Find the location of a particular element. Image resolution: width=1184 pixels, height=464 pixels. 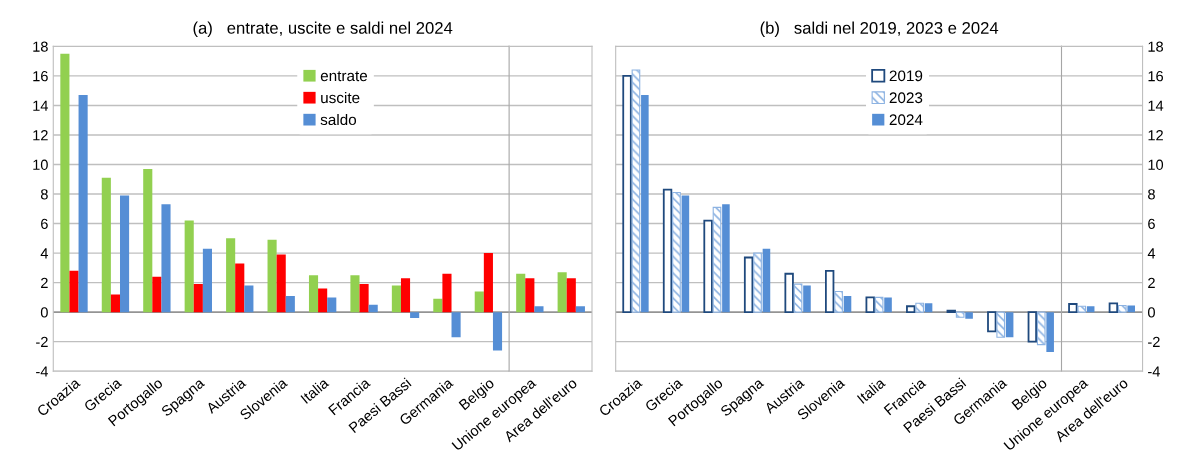

chart-title: (b) saldi nel 2019, 2023 e 2024 is located at coordinates (879, 29).